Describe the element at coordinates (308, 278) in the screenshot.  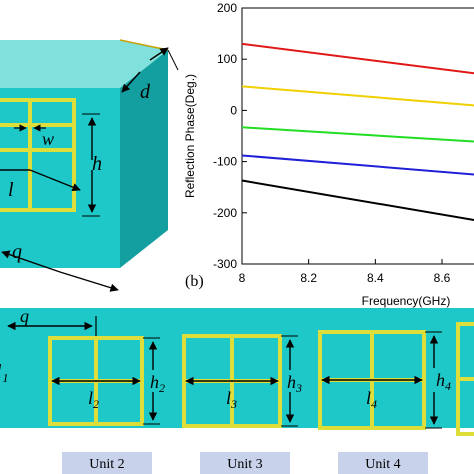
I see `x-tick-label: 8.2` at that location.